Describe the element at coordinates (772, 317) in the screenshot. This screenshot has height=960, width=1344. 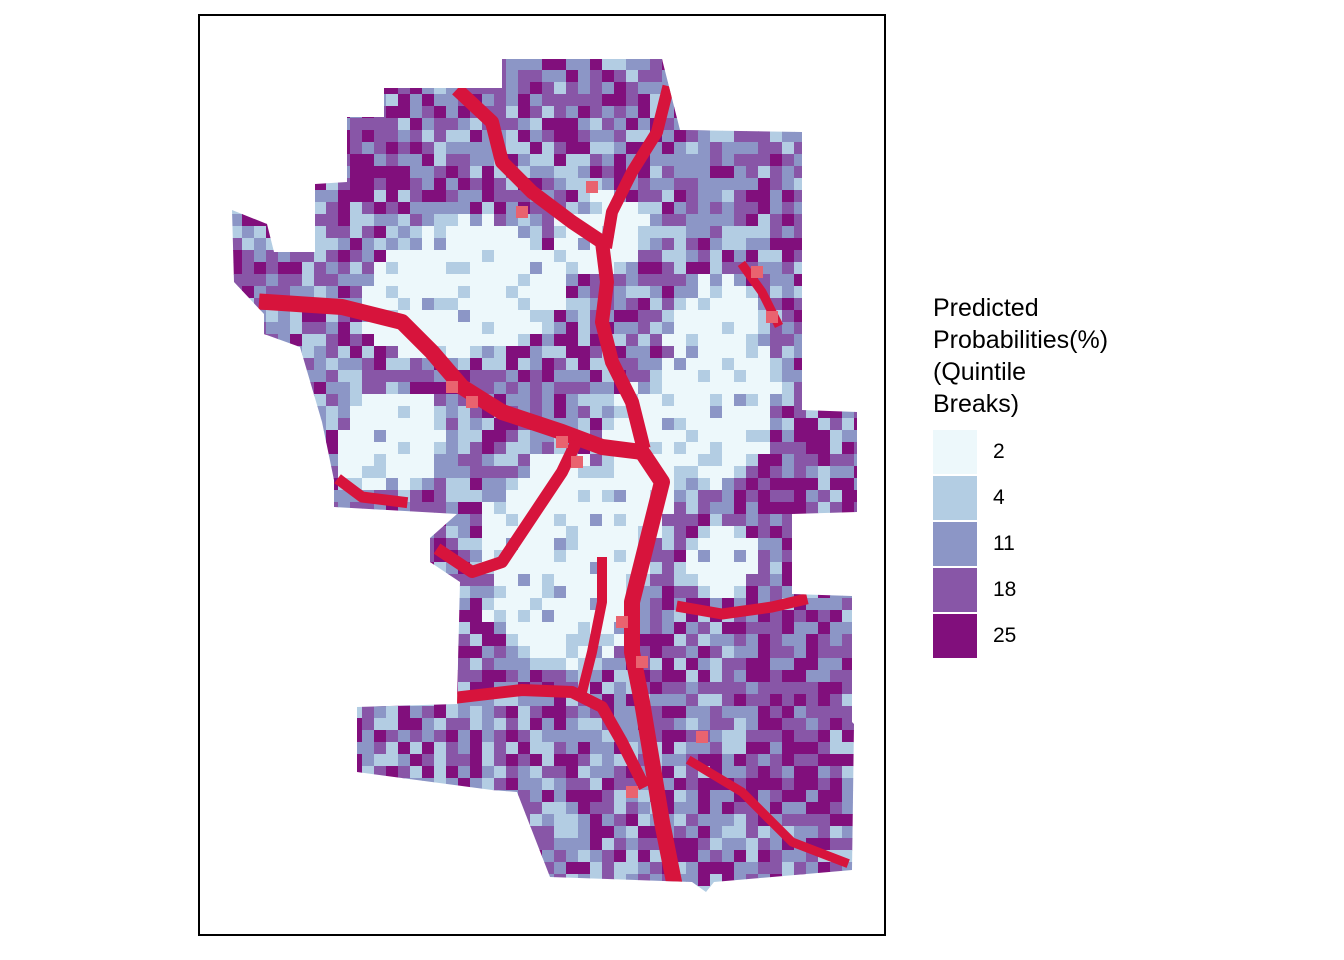
I see `stream-overlay-patch` at that location.